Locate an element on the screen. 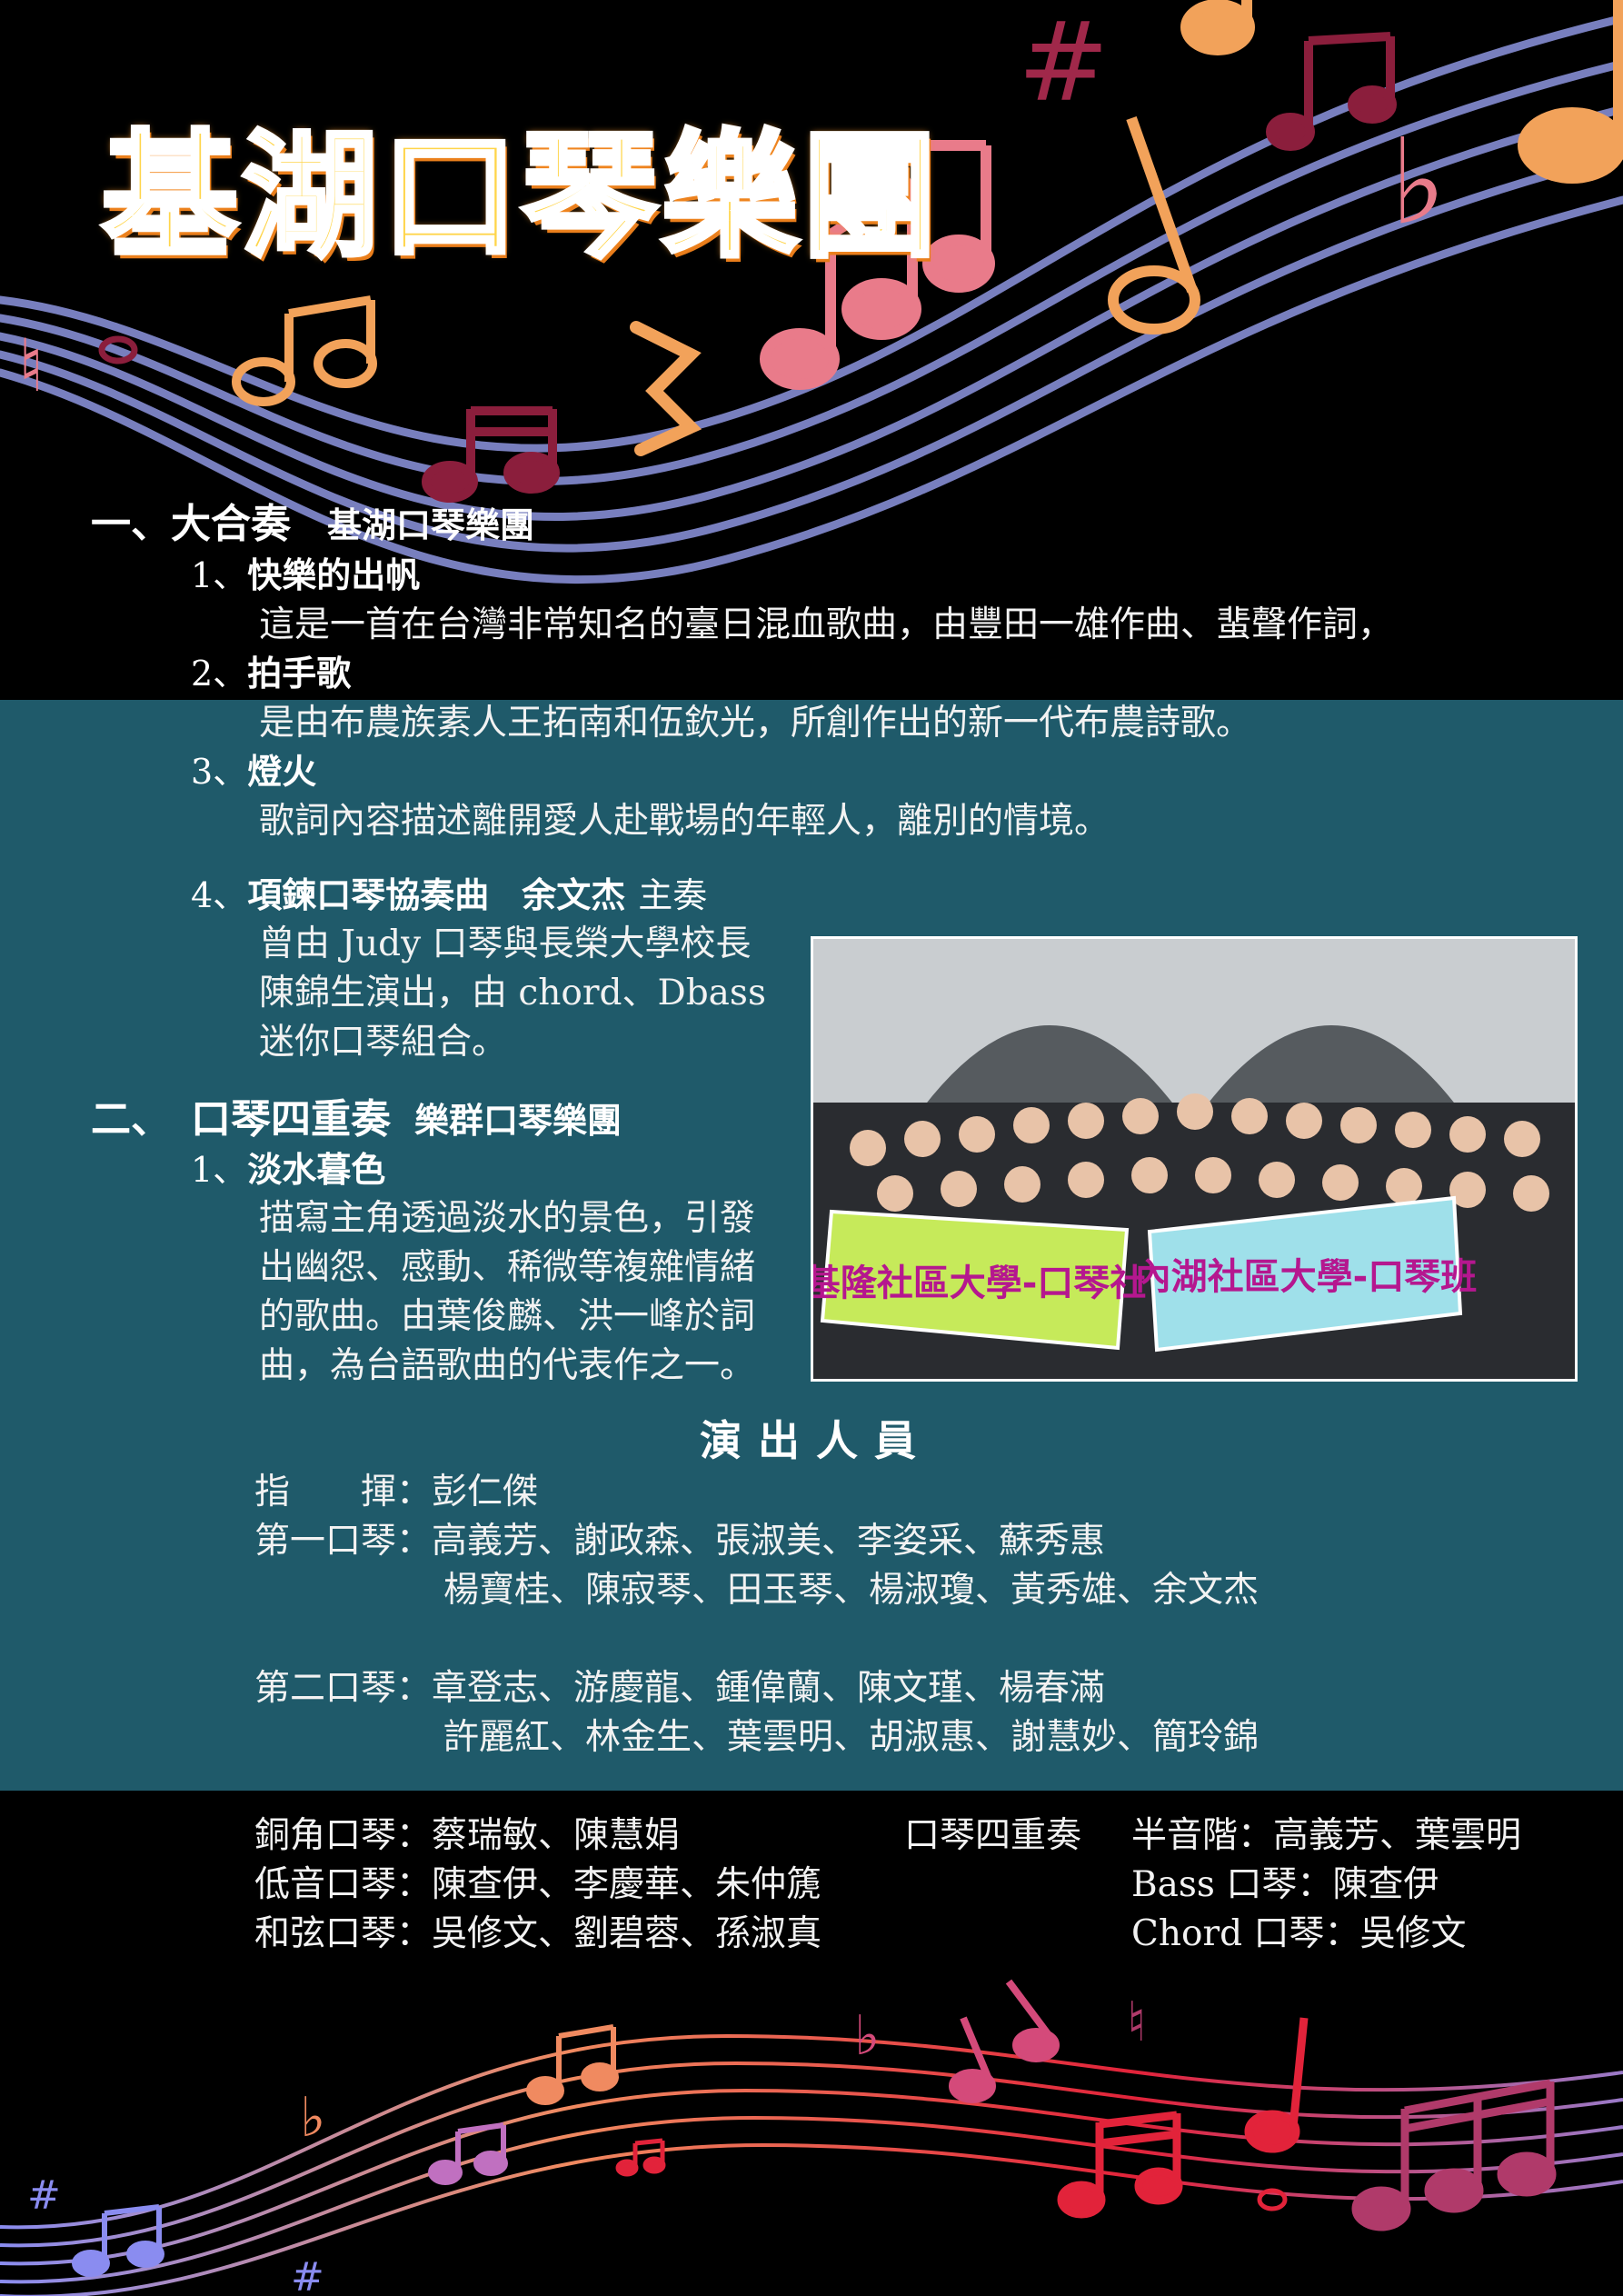 The image size is (1623, 2296). chord-harmonica-row: 和弦口琴：吳修文、劉碧蓉、孫淑真 is located at coordinates (538, 1933).